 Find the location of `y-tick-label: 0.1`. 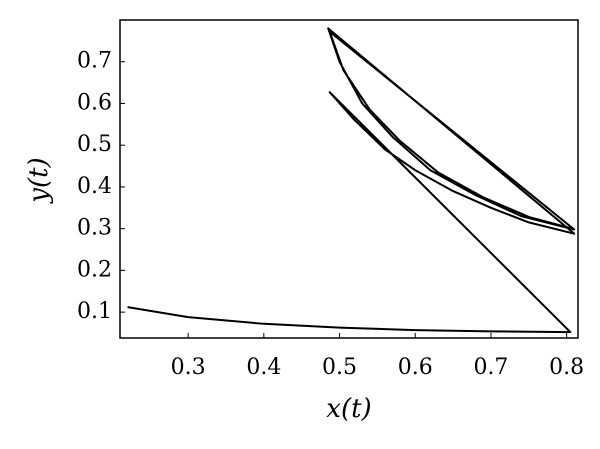

y-tick-label: 0.1 is located at coordinates (94, 311).